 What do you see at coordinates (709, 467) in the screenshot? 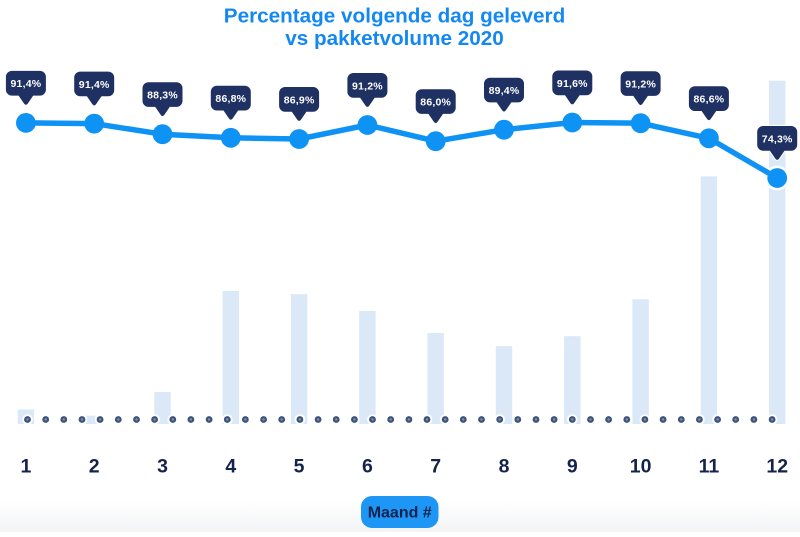
I see `svg-text: 11` at bounding box center [709, 467].